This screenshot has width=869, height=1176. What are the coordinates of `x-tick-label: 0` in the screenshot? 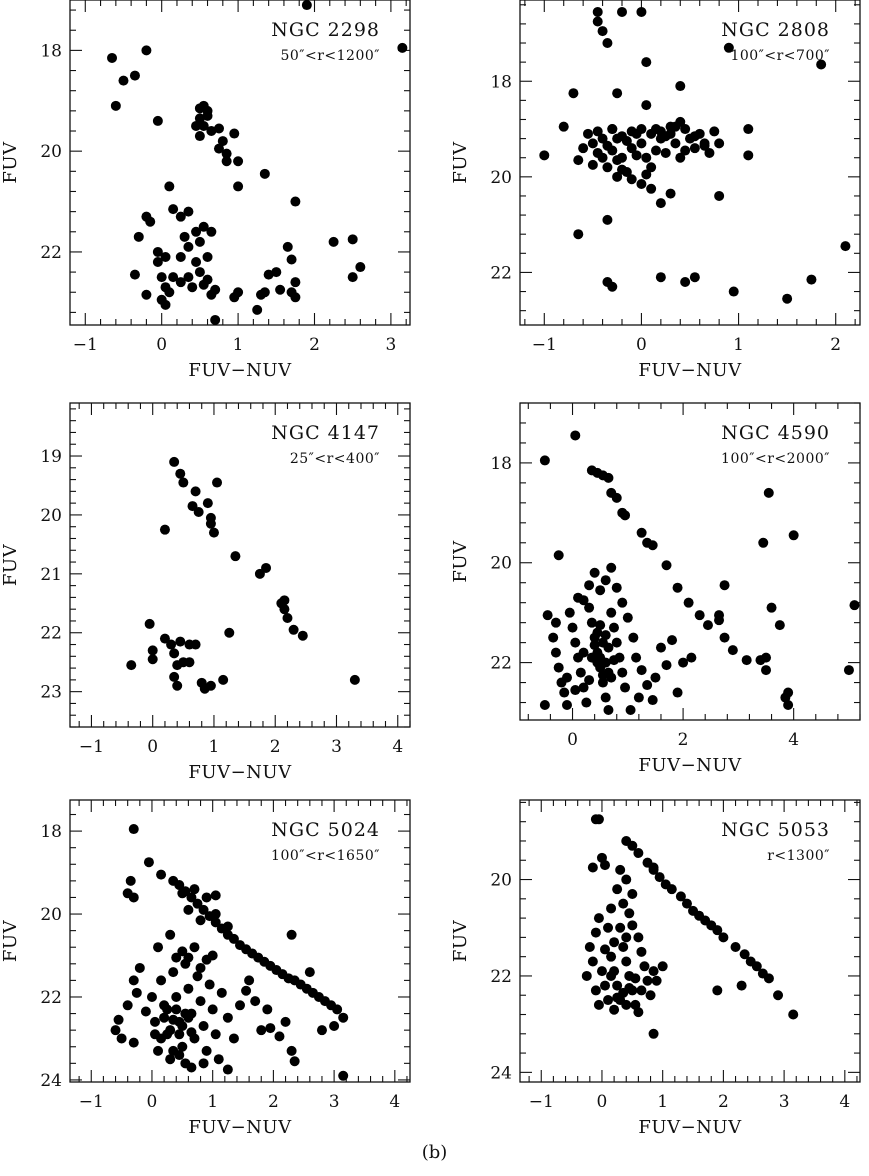 It's located at (641, 345).